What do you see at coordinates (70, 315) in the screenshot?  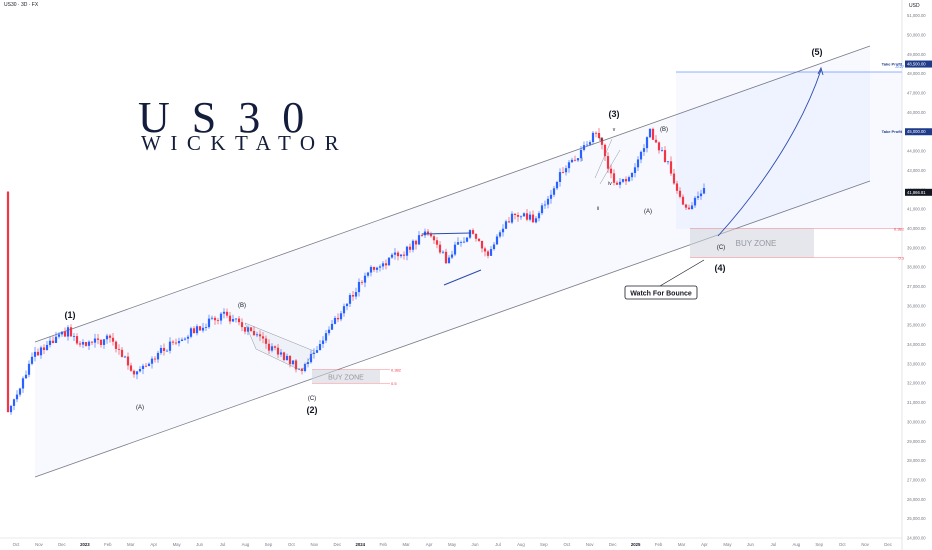 I see `wave-label: (1)` at bounding box center [70, 315].